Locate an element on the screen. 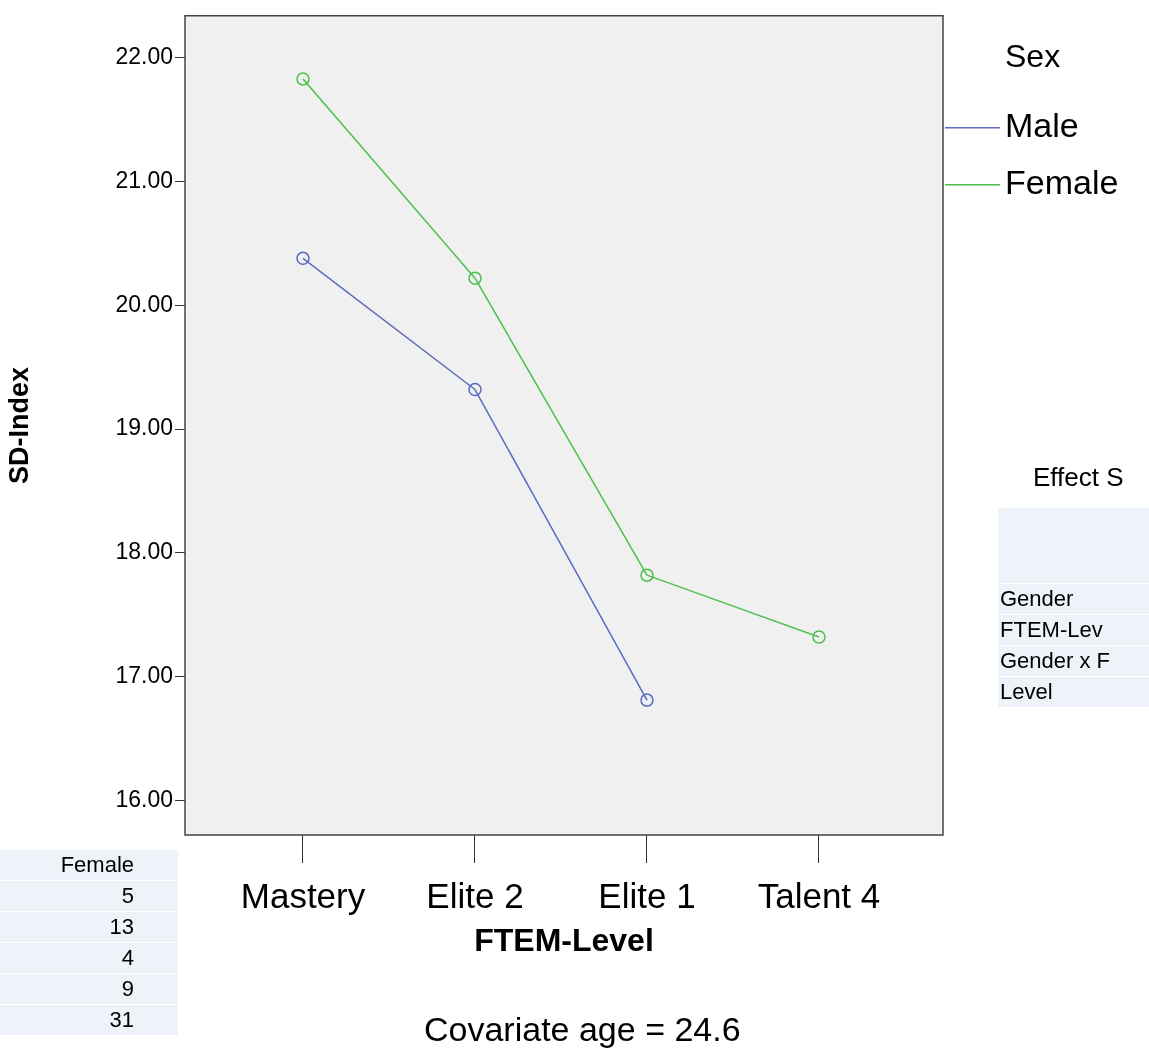  legend-label: Female is located at coordinates (1062, 182).